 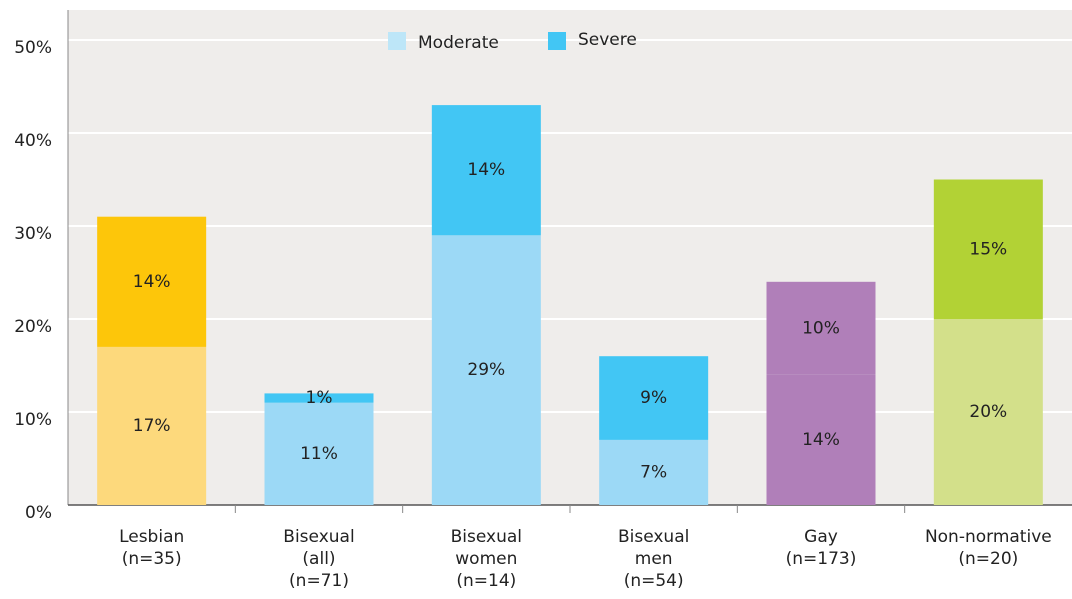 I want to click on data-label: 9%, so click(x=653, y=398).